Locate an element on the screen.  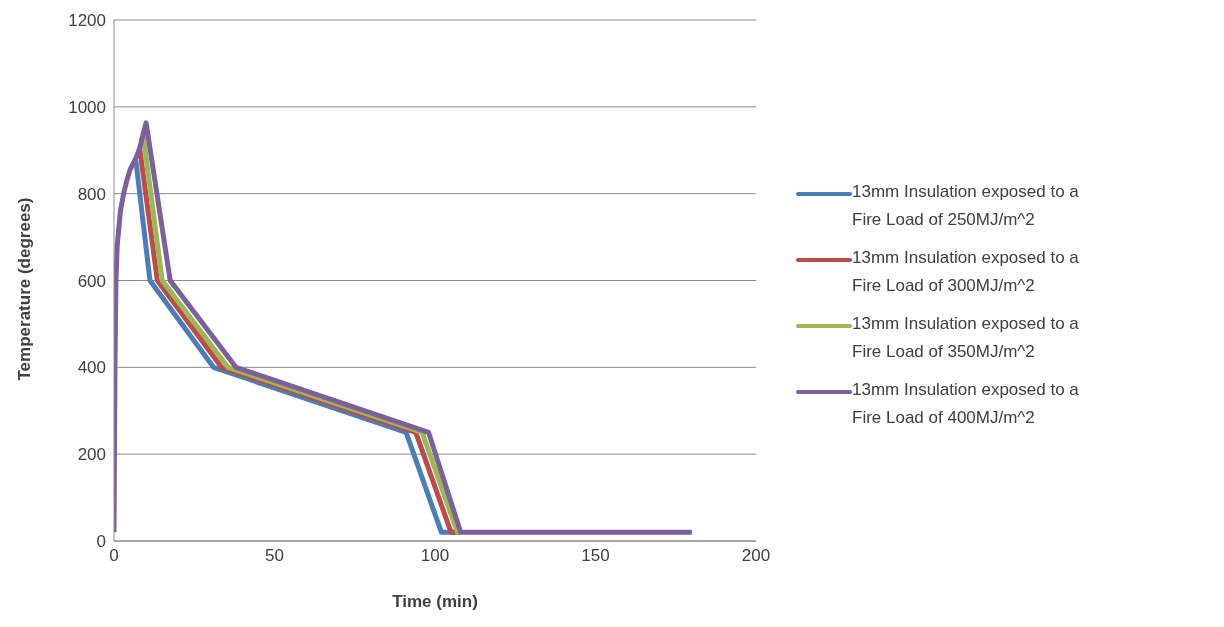
x-tick-label: 150 is located at coordinates (595, 556).